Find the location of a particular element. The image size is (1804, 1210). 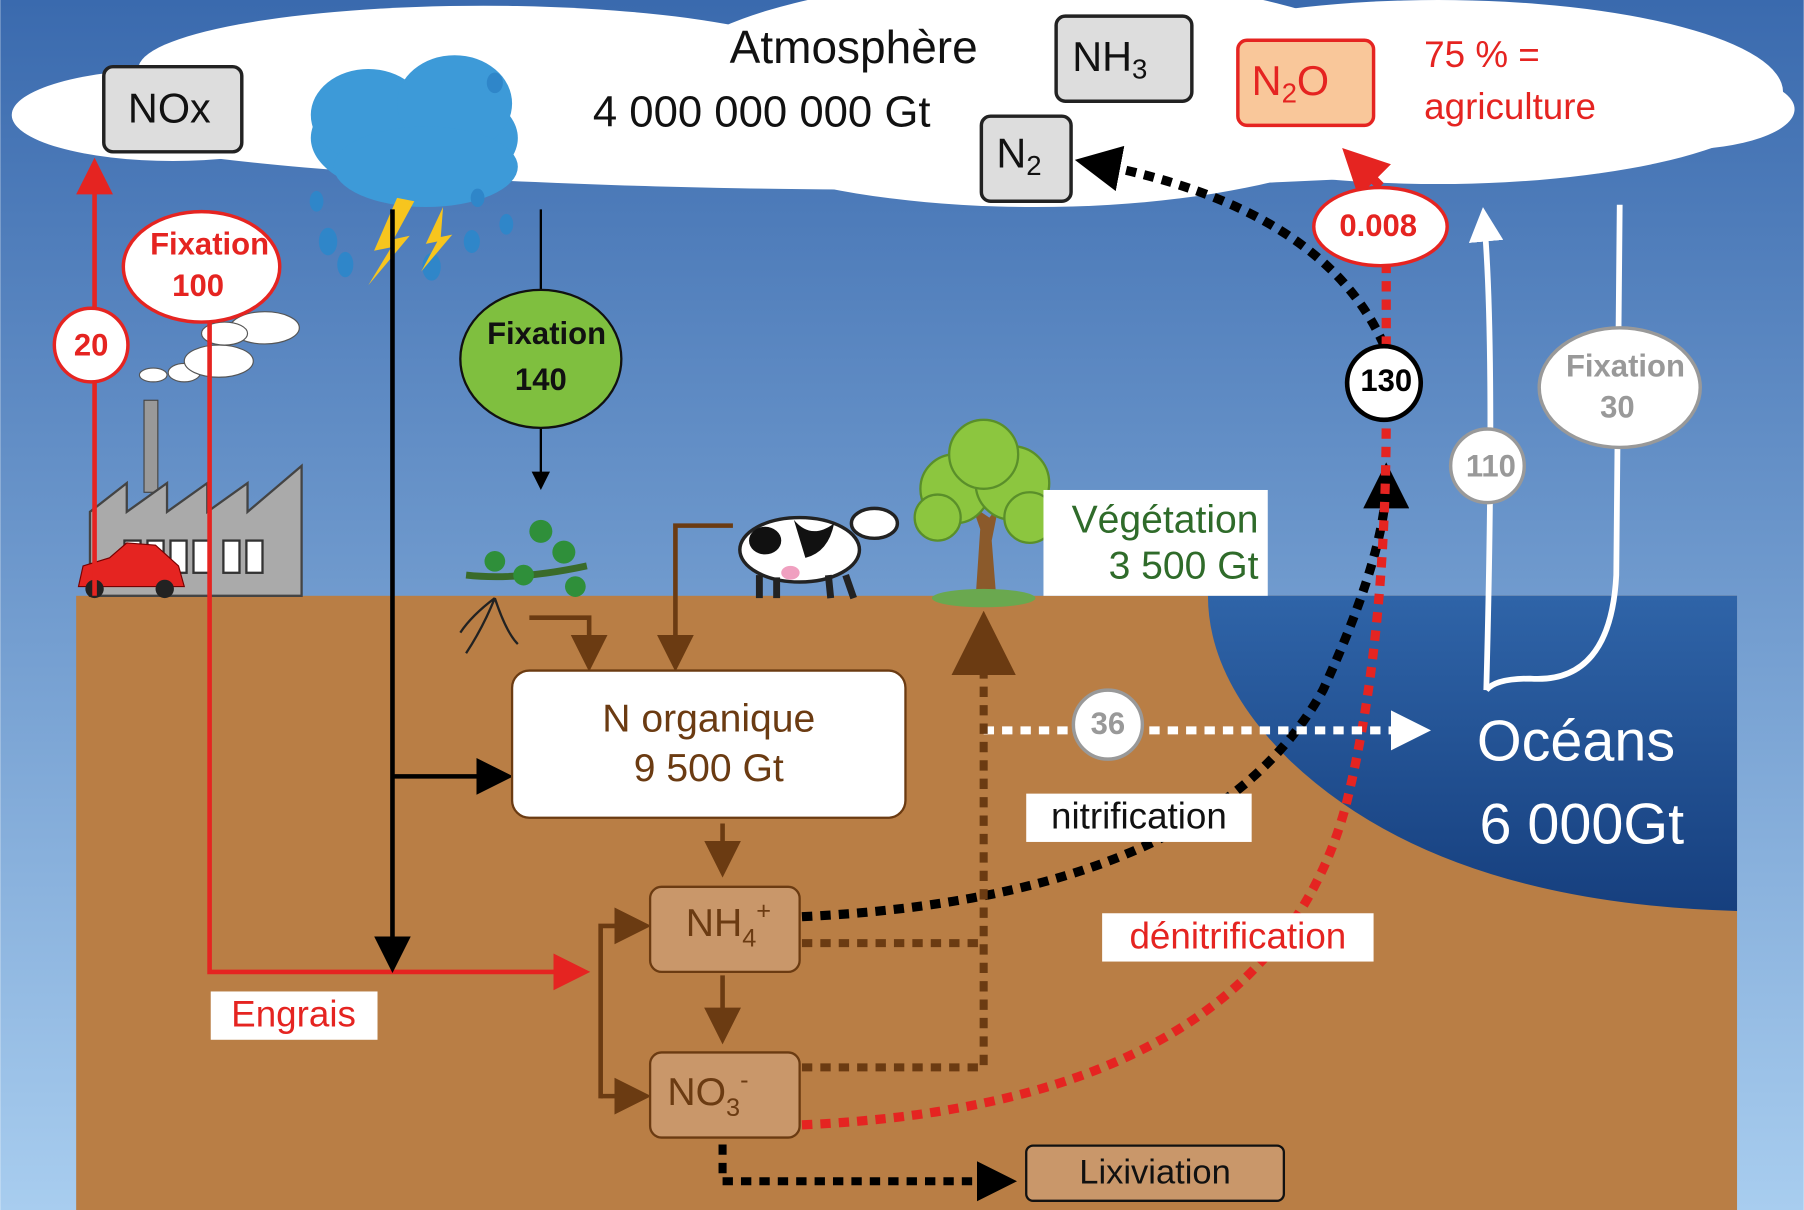

n2o-base: N is located at coordinates (1267, 81).